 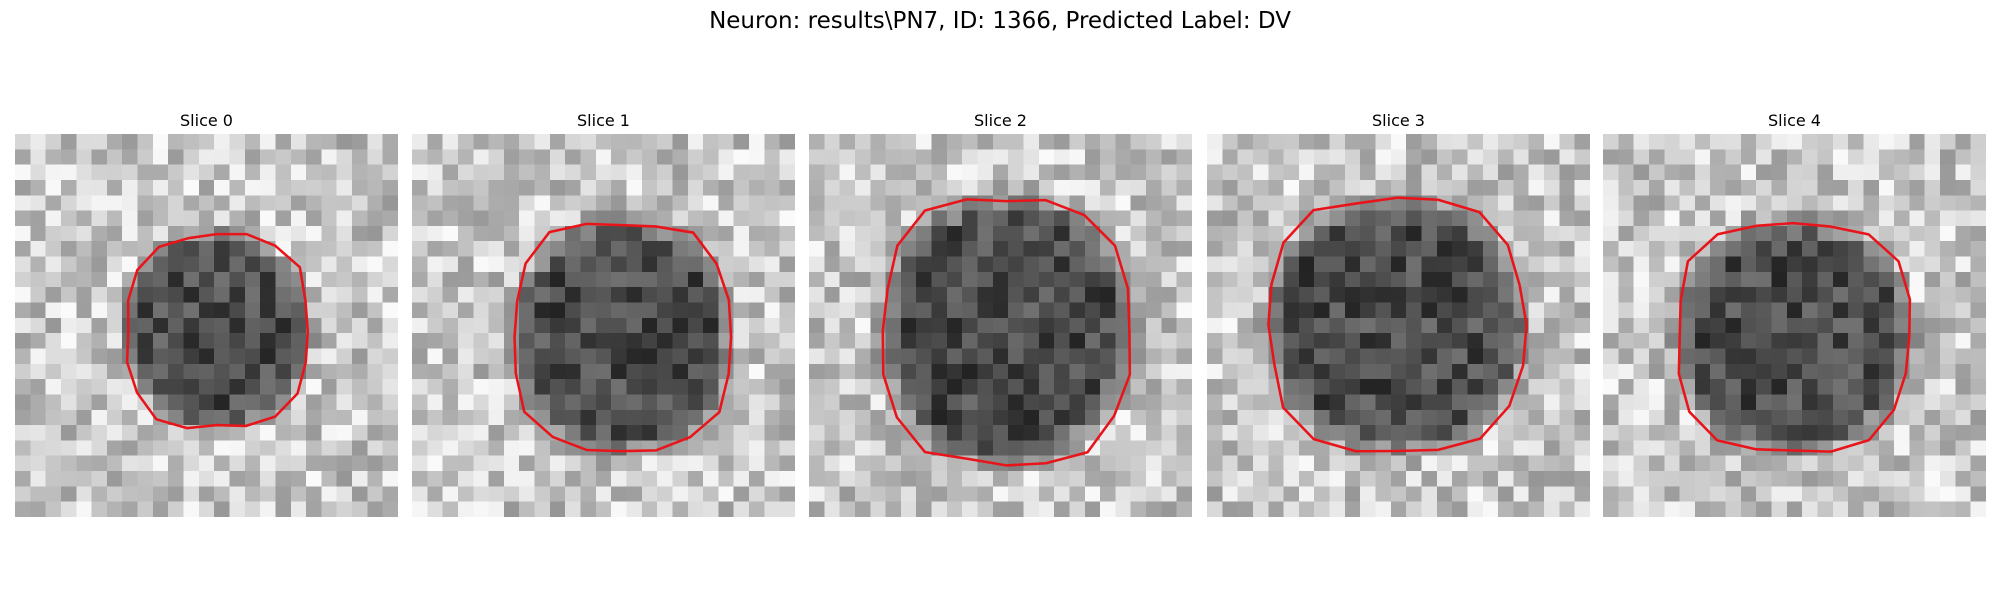 What do you see at coordinates (206, 325) in the screenshot?
I see `slice-image` at bounding box center [206, 325].